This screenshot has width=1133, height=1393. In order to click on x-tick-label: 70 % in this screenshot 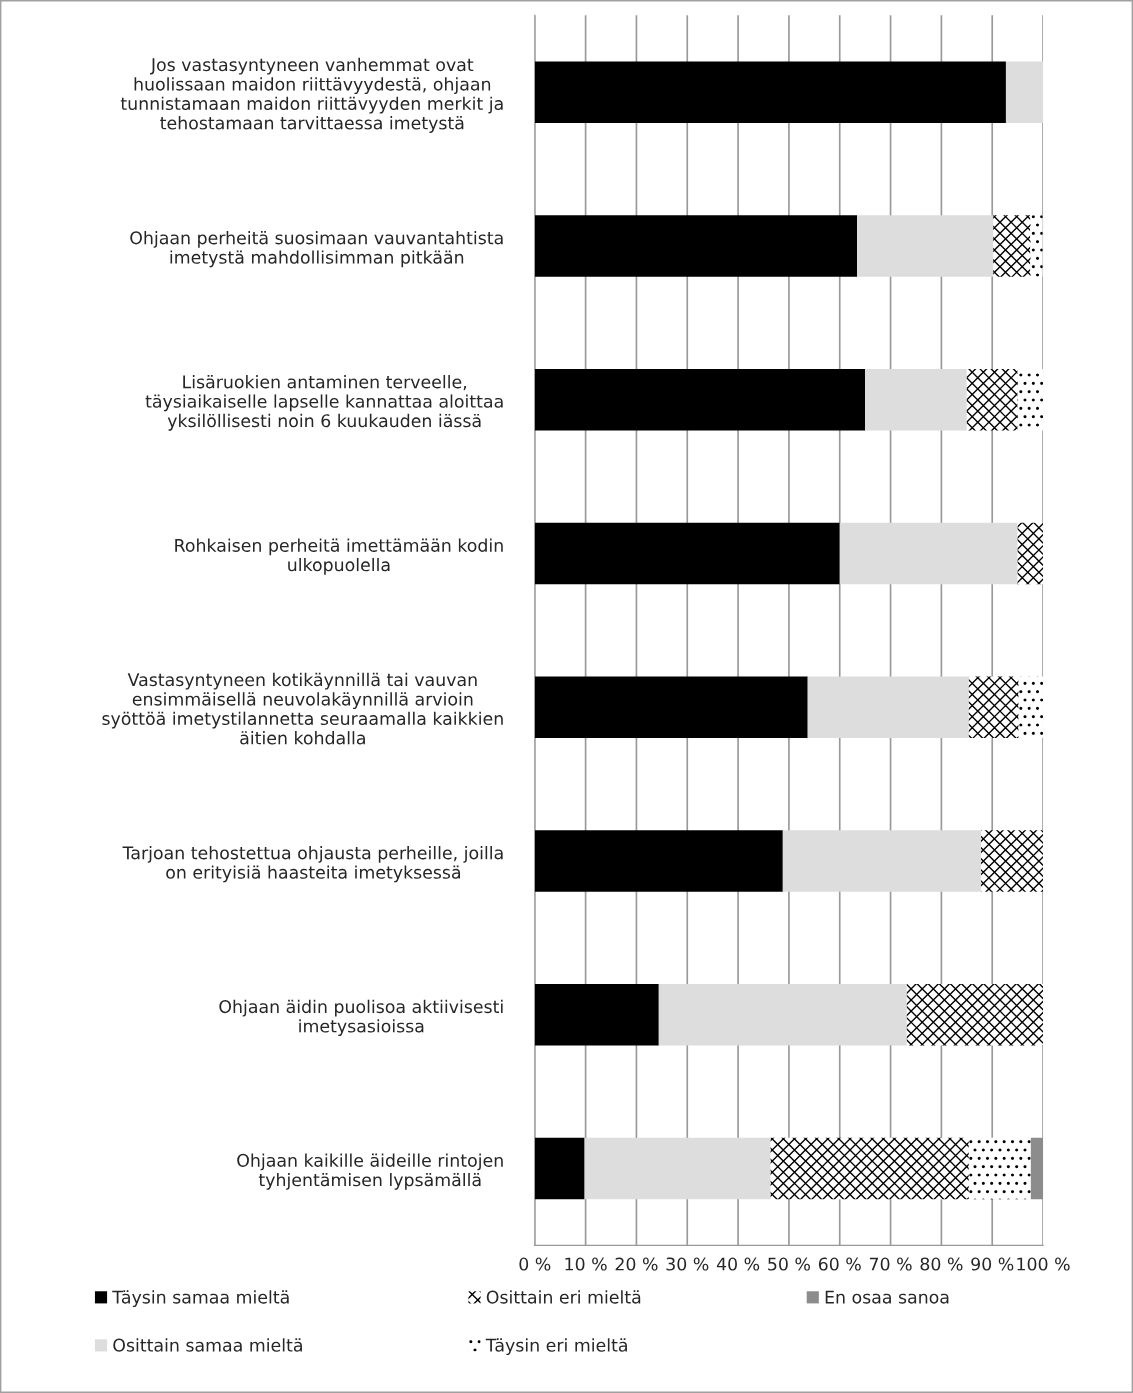, I will do `click(890, 1264)`.